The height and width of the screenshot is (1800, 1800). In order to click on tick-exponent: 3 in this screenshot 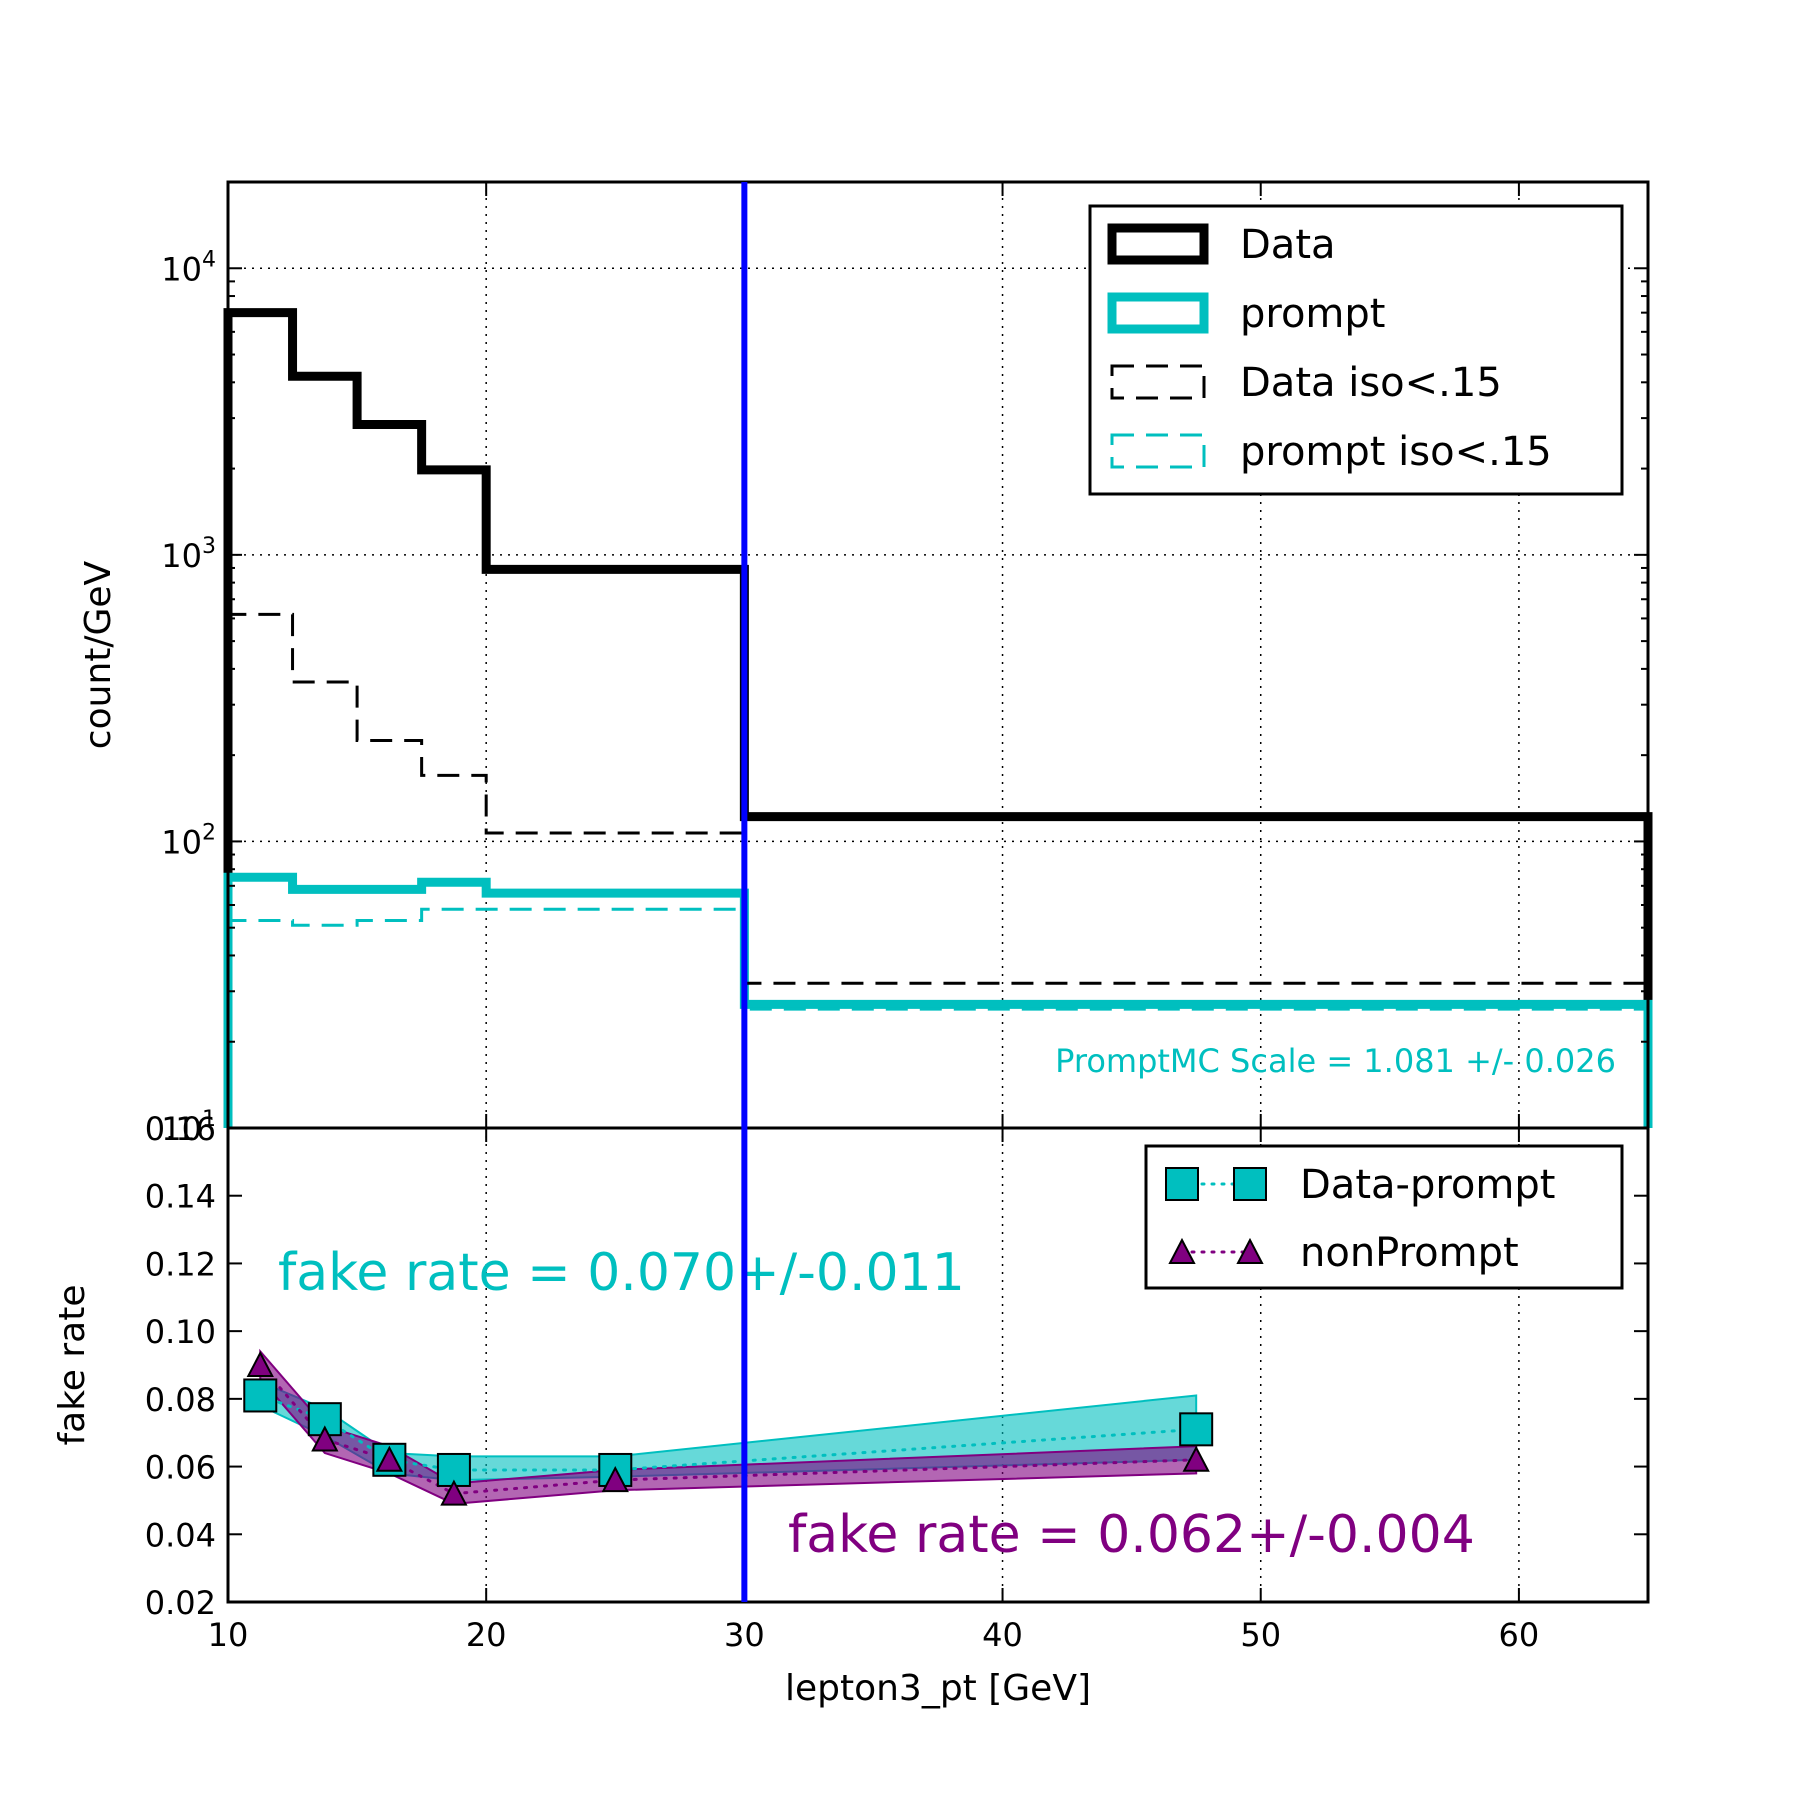, I will do `click(209, 546)`.